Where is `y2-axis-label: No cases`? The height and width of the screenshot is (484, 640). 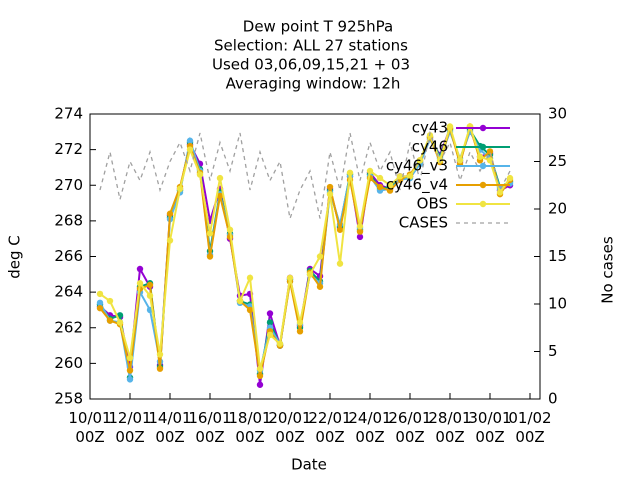 y2-axis-label: No cases is located at coordinates (608, 270).